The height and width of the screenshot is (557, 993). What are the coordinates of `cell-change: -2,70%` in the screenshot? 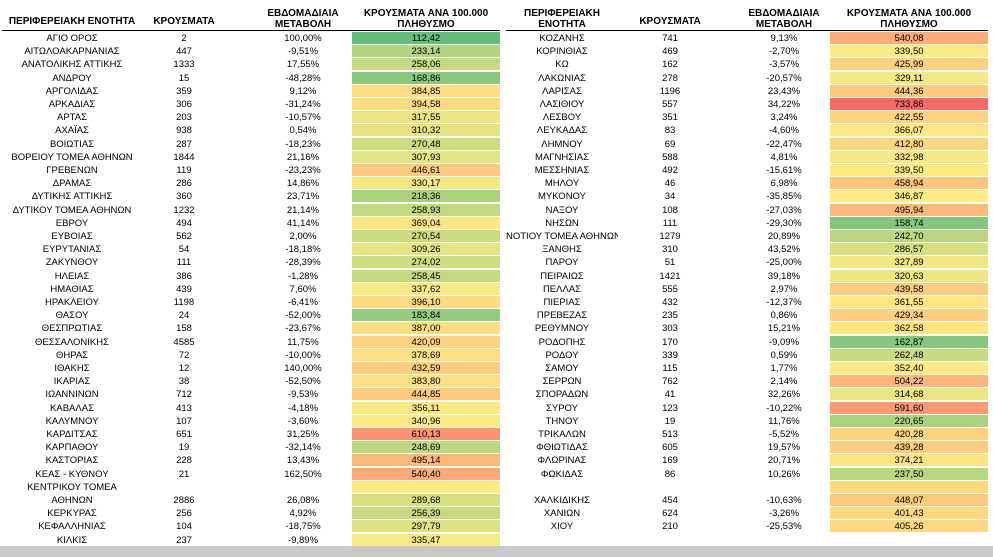 It's located at (784, 52).